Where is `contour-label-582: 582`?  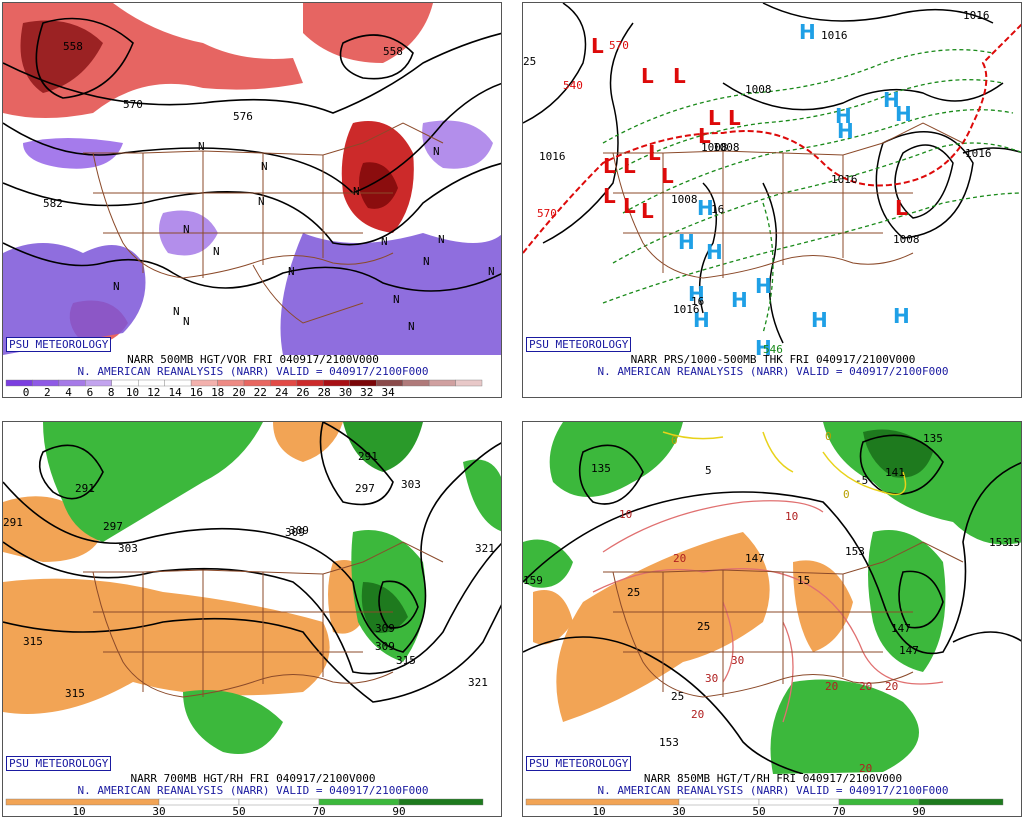
contour-label-582: 582 is located at coordinates (53, 203).